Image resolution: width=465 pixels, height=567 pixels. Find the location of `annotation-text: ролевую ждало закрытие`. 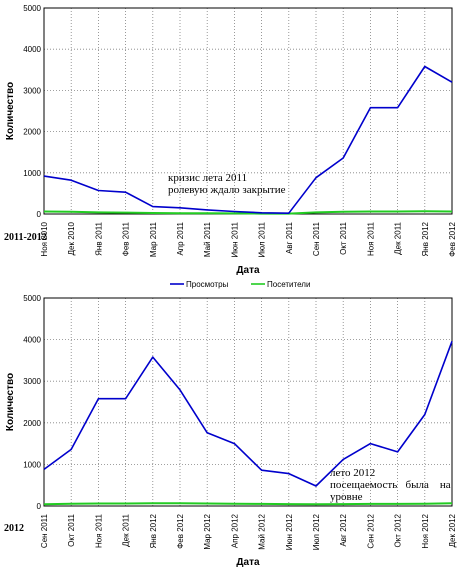

annotation-text: ролевую ждало закрытие is located at coordinates (227, 190).